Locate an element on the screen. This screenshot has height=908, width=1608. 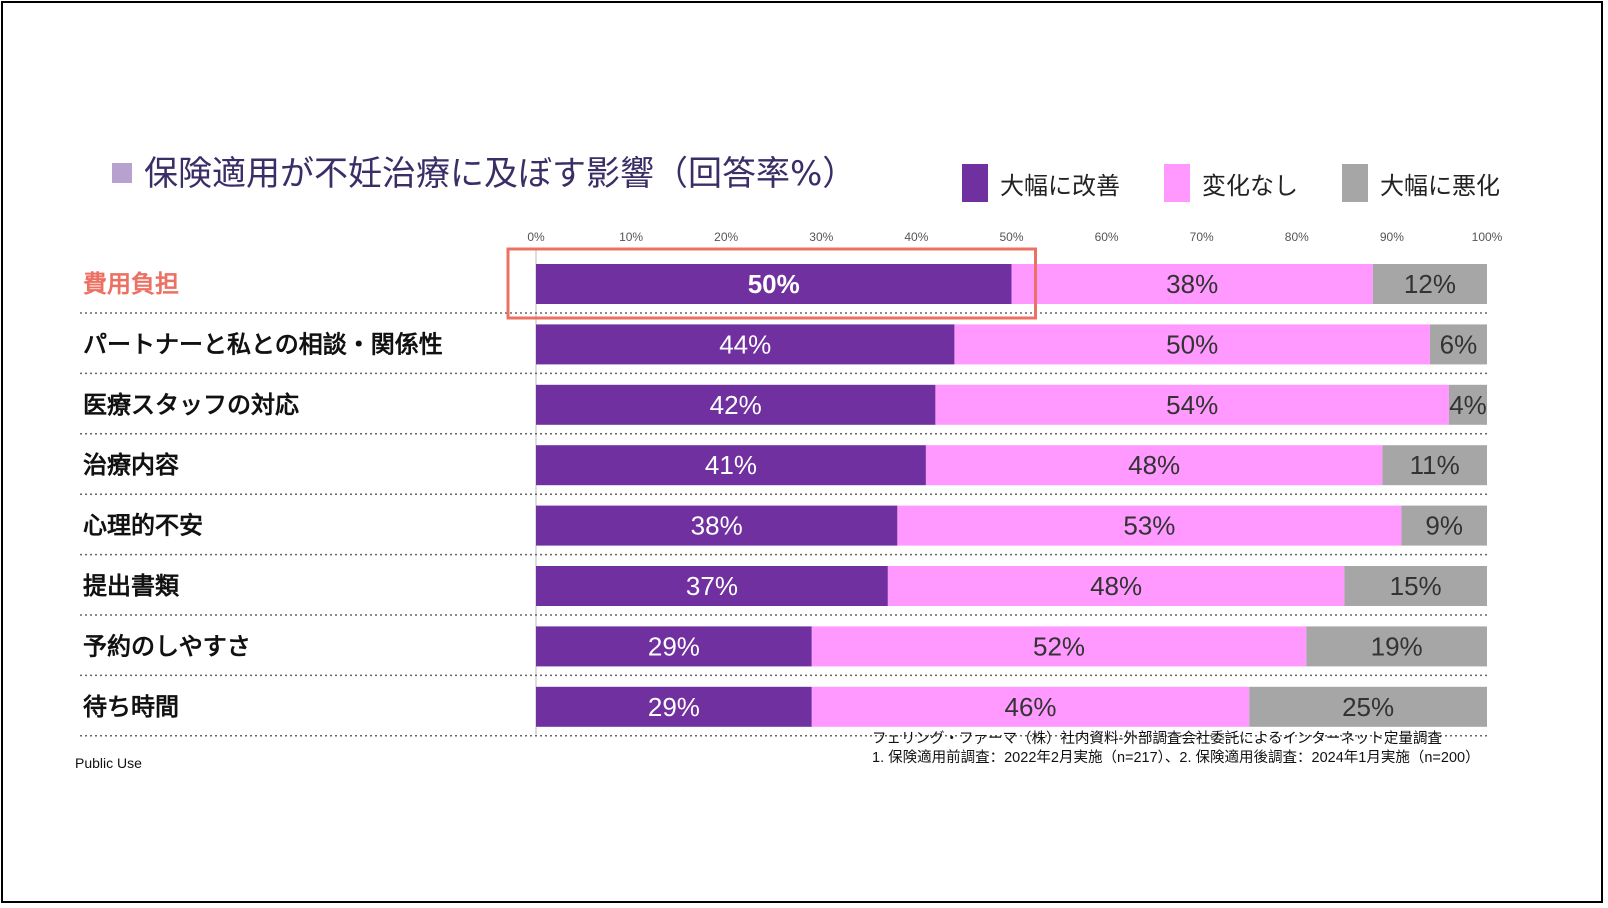
x-tick-label: 80% is located at coordinates (1297, 237).